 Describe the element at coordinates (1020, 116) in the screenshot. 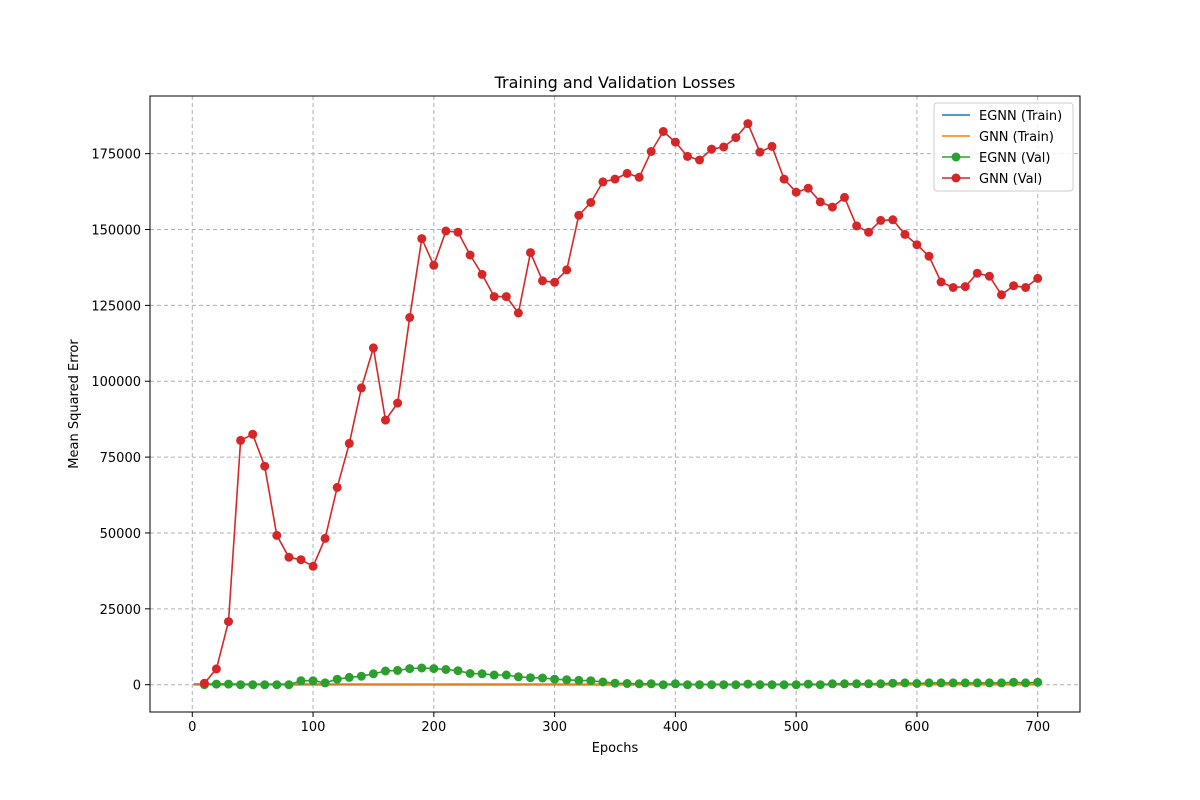

I see `legend-label-egnn-train: EGNN (Train)` at that location.